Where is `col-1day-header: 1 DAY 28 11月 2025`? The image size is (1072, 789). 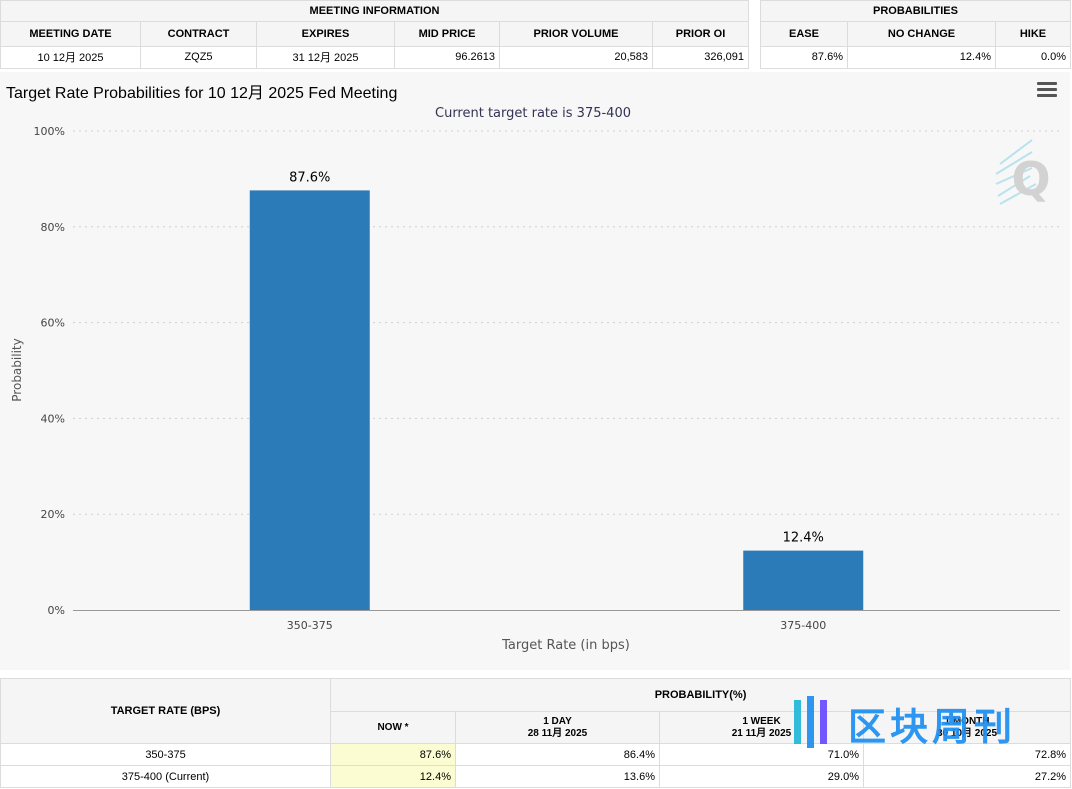
col-1day-header: 1 DAY 28 11月 2025 is located at coordinates (557, 727).